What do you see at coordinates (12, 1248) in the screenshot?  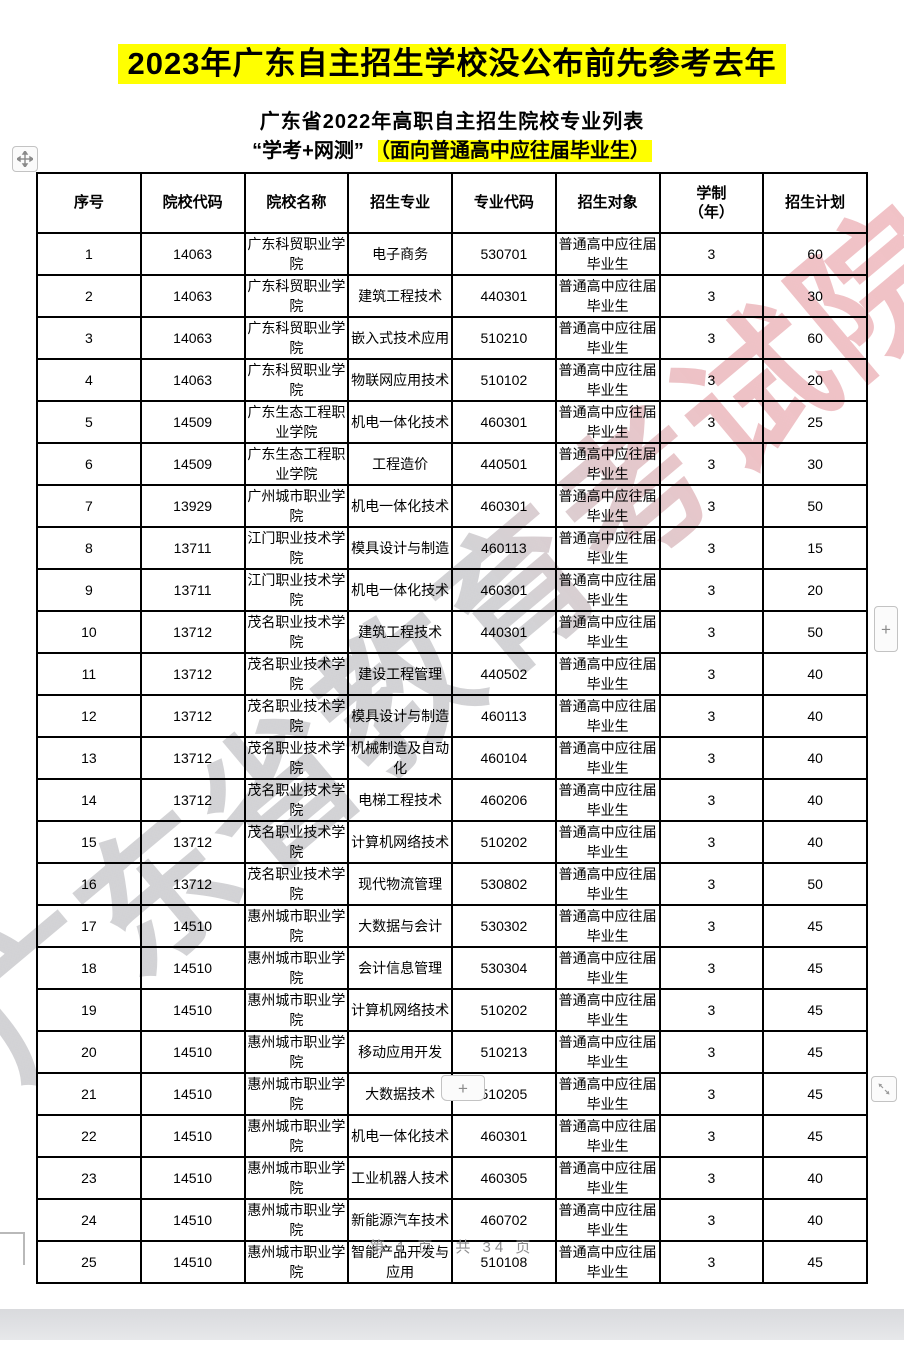 I see `margin-corner-mark` at bounding box center [12, 1248].